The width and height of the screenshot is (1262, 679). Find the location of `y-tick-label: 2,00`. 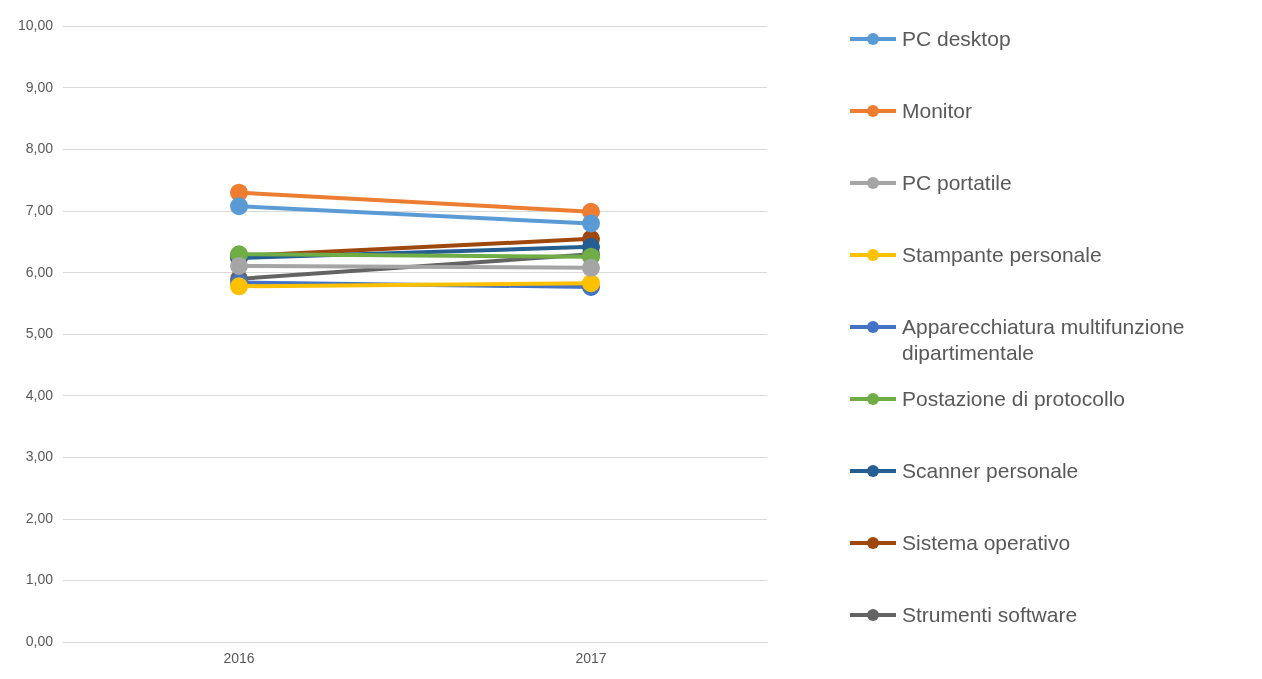

y-tick-label: 2,00 is located at coordinates (39, 517).